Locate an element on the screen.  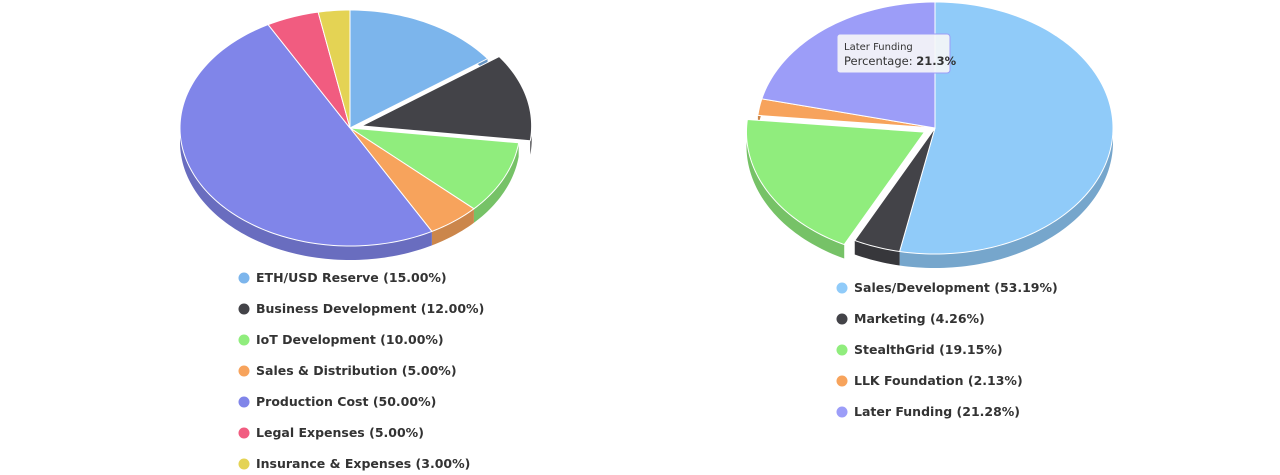
legend-item: StealthGrid (19.15%) is located at coordinates (928, 349).